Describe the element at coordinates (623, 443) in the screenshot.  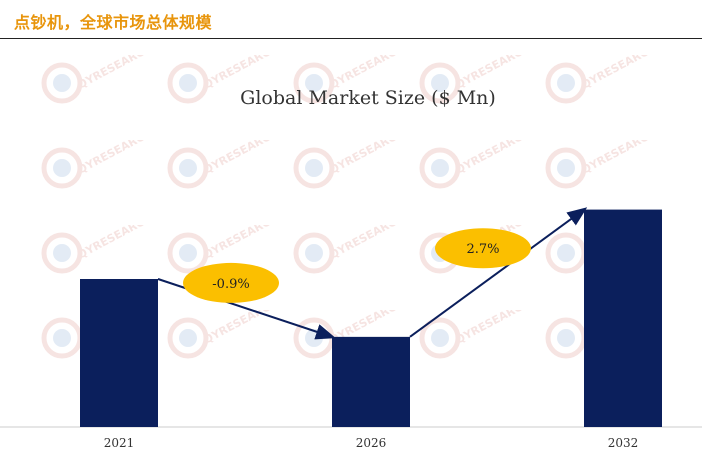
I see `x-tick-label: 2032` at that location.